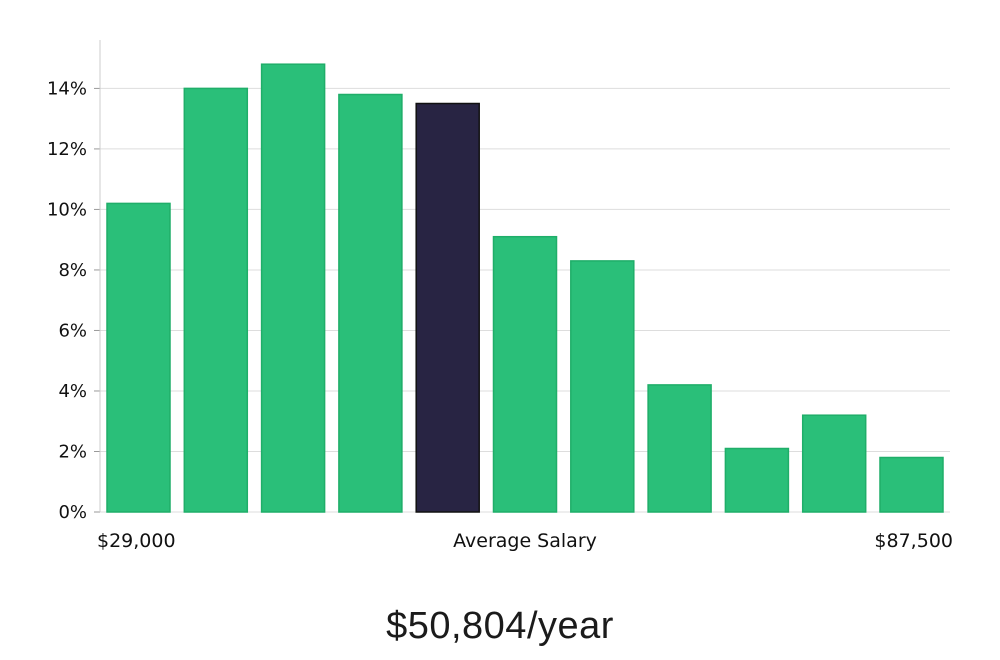 Image resolution: width=1000 pixels, height=660 pixels. Describe the element at coordinates (67, 209) in the screenshot. I see `y-tick-label: 10%` at that location.